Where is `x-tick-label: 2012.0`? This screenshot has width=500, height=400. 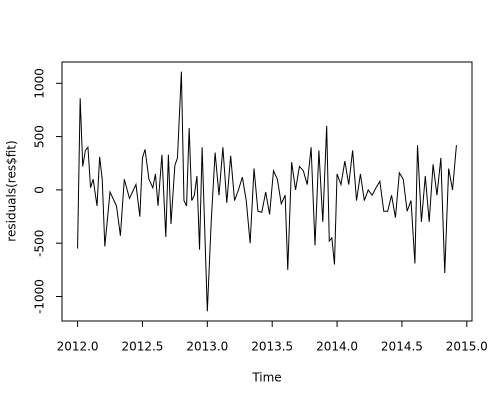 x-tick-label: 2012.0 is located at coordinates (78, 347).